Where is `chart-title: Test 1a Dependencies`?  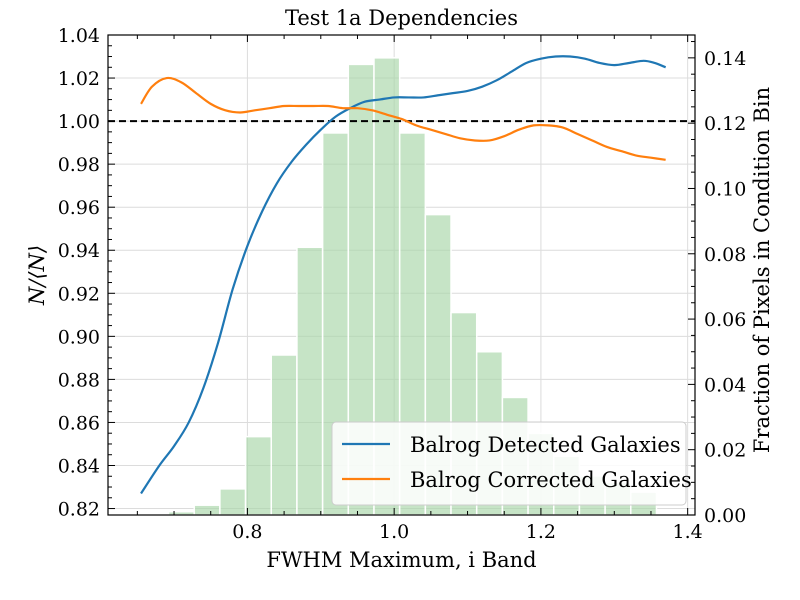
chart-title: Test 1a Dependencies is located at coordinates (401, 18).